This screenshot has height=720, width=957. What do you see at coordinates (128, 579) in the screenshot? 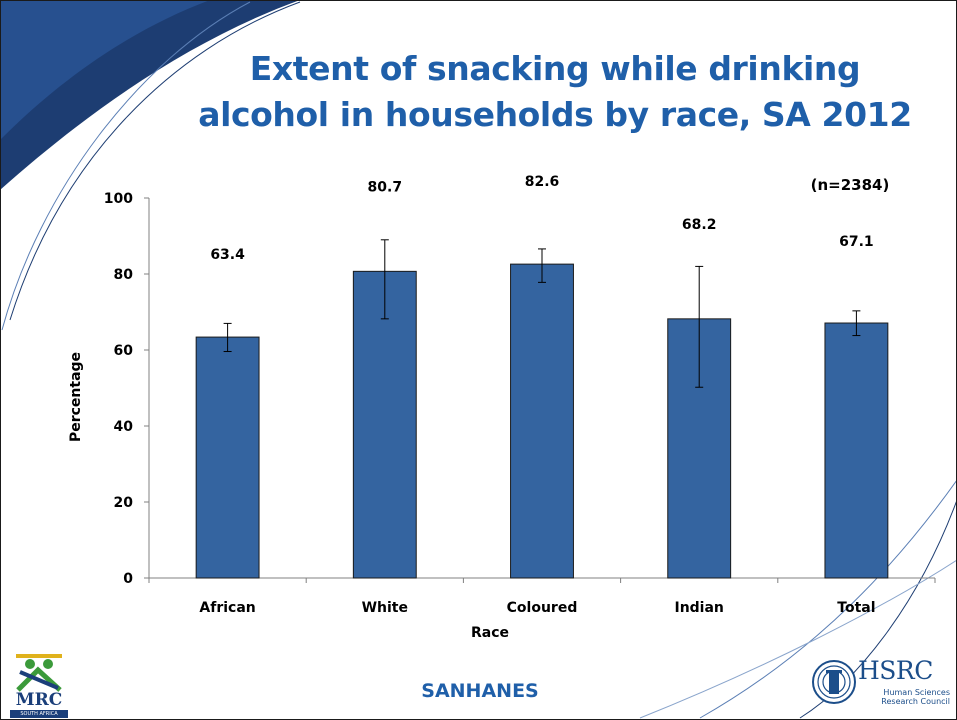
I see `y-tick-label: 0` at bounding box center [128, 579].